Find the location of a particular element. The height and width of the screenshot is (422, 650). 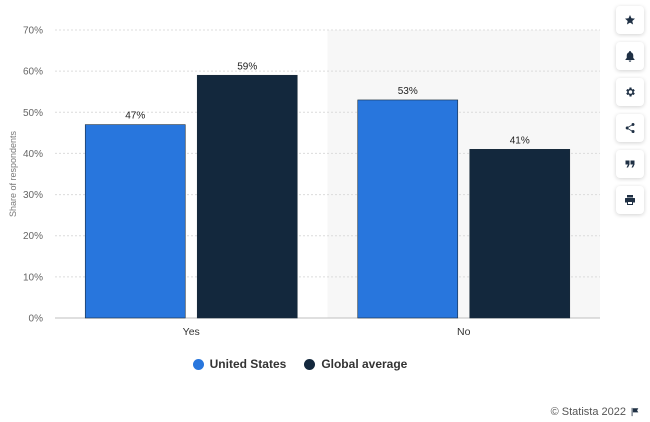

bell-icon is located at coordinates (630, 56).